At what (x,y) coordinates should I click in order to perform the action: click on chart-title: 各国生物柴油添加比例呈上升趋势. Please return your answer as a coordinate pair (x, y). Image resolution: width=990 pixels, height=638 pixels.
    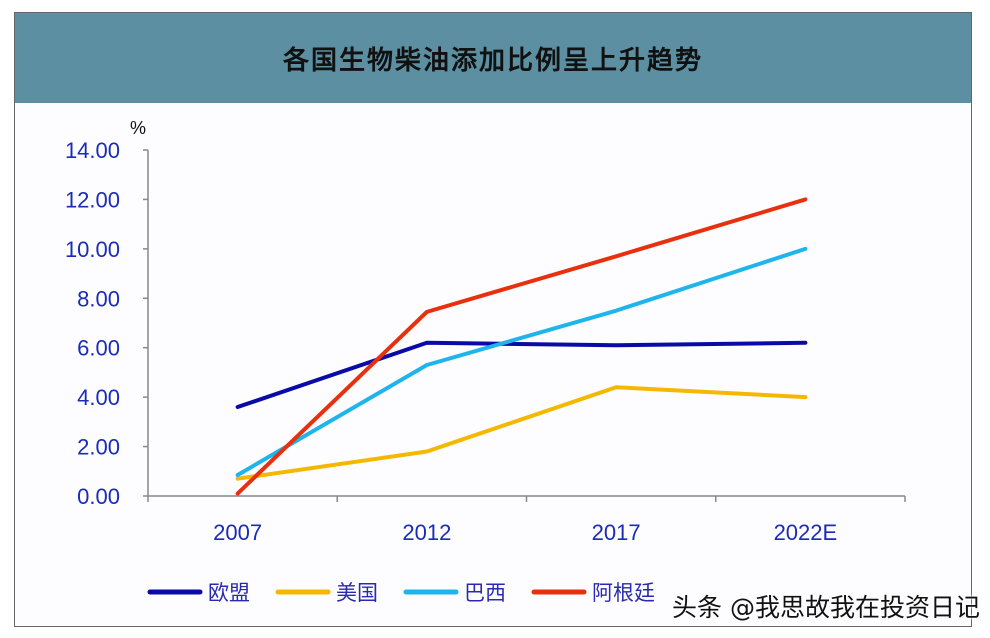
    Looking at the image, I should click on (492, 60).